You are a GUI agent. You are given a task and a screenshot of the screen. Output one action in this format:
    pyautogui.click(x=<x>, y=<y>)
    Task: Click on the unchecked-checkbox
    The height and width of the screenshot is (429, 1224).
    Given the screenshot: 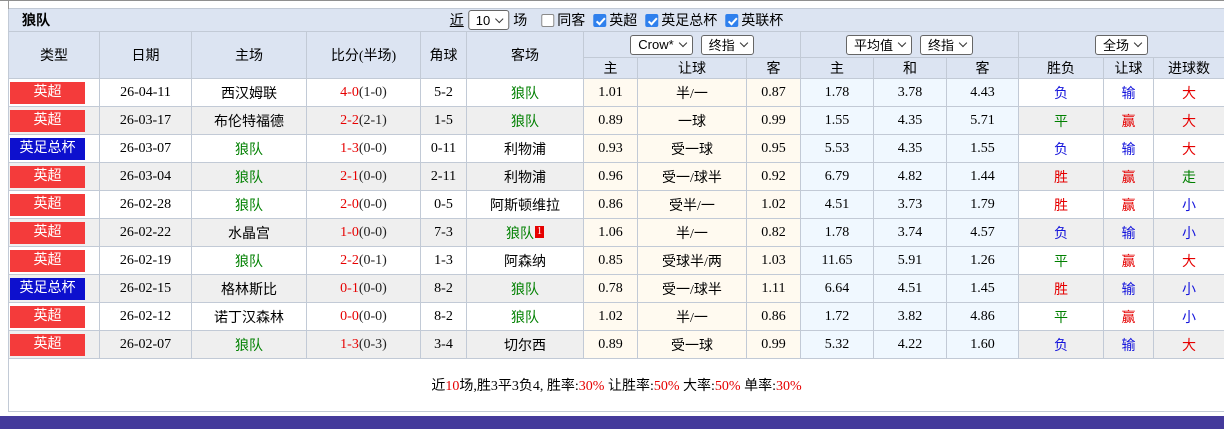 What is the action you would take?
    pyautogui.click(x=548, y=20)
    